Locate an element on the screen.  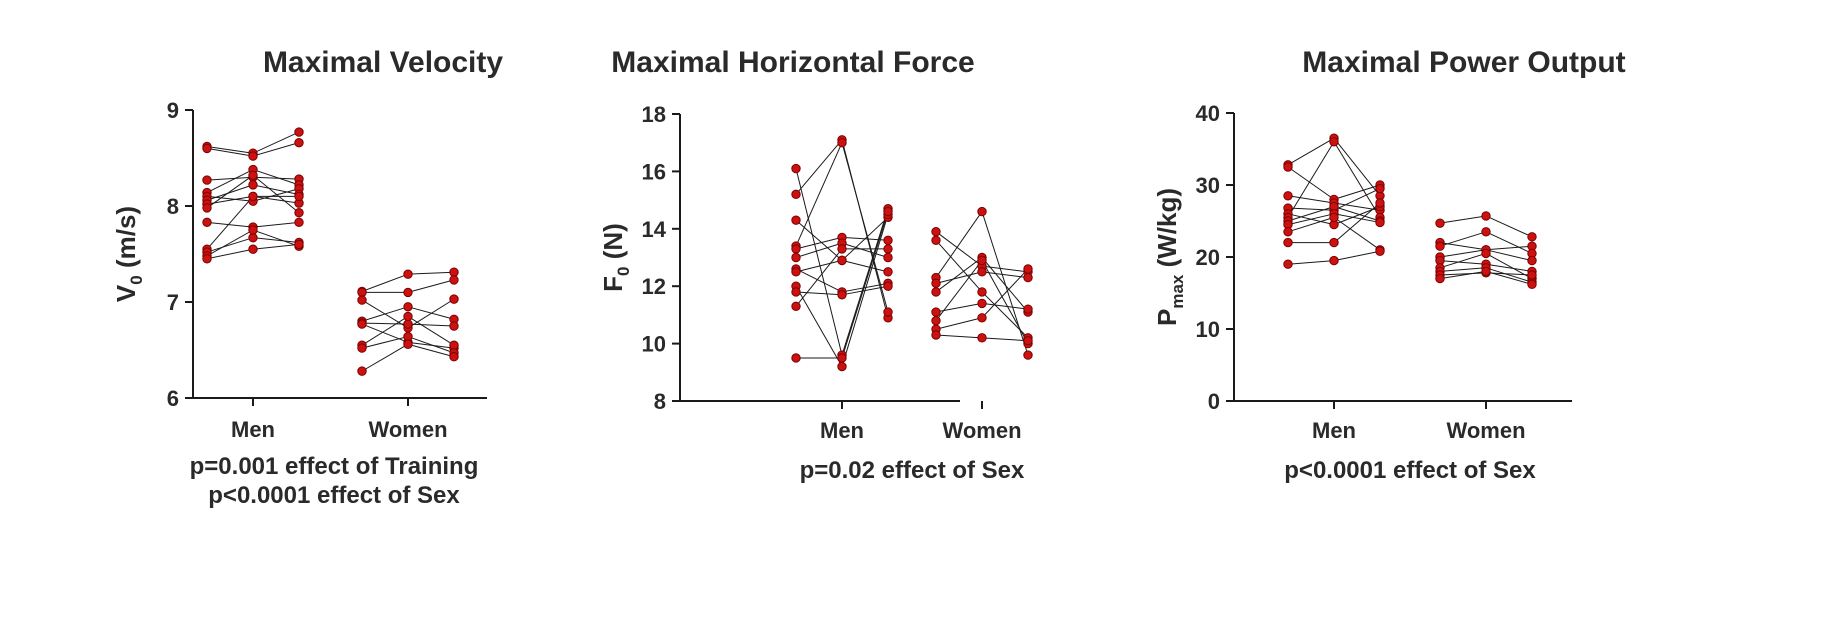
y-axis-label: F0 (N) is located at coordinates (615, 257).